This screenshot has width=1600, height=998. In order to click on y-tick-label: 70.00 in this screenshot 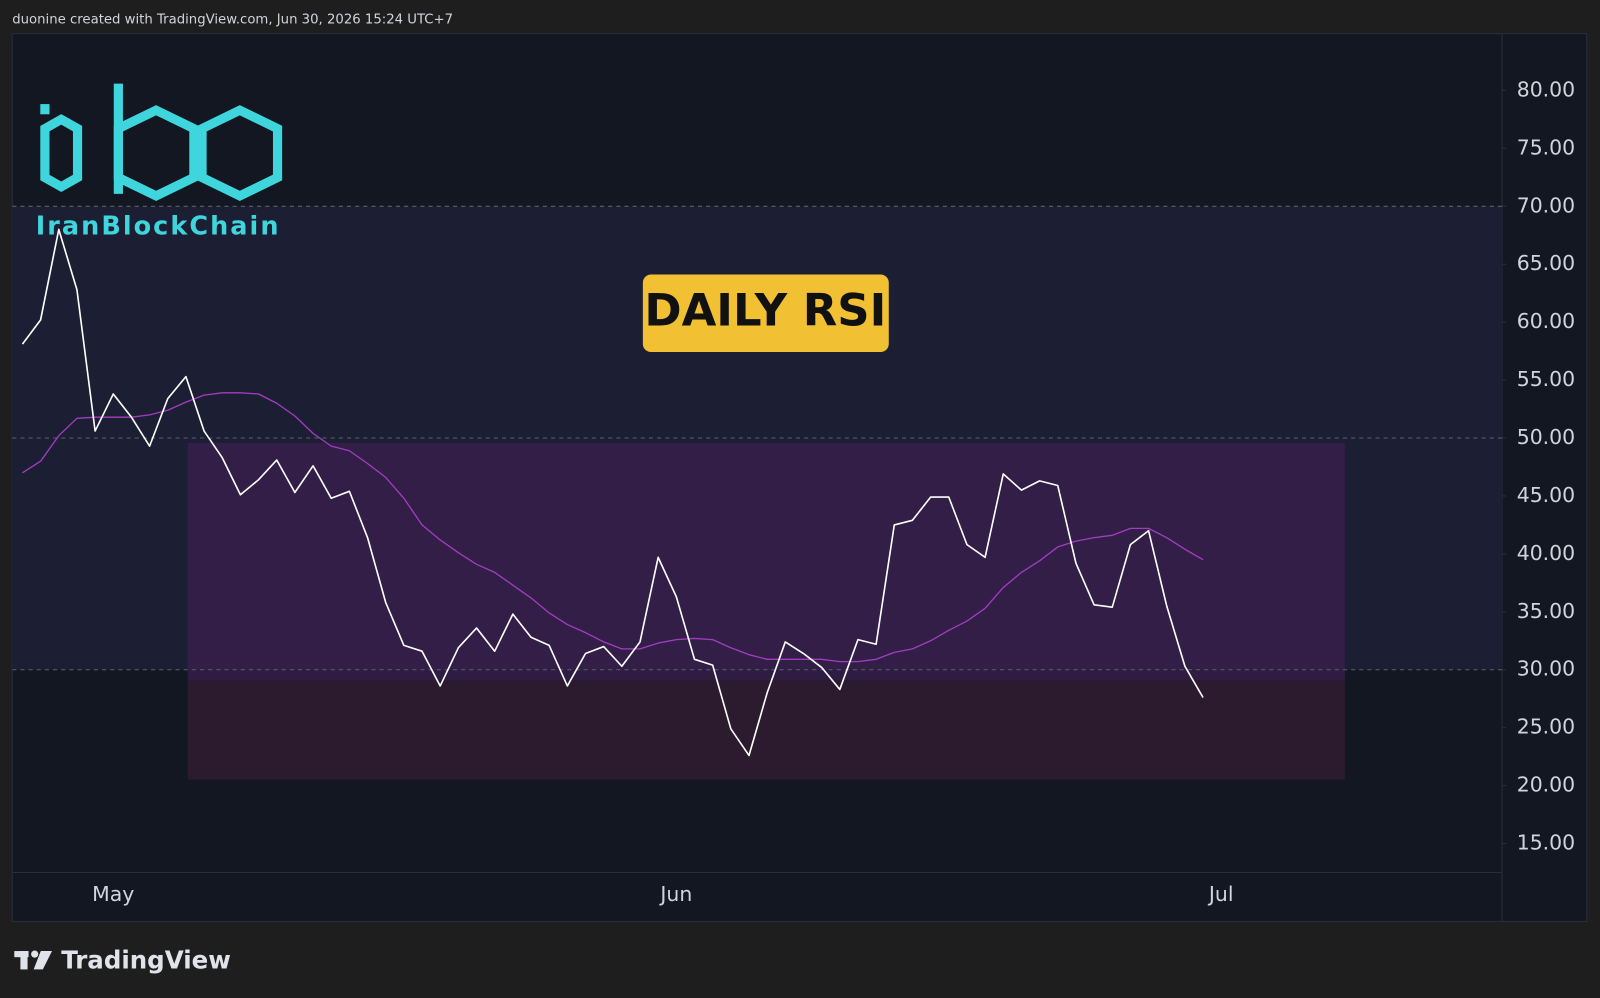, I will do `click(1546, 205)`.